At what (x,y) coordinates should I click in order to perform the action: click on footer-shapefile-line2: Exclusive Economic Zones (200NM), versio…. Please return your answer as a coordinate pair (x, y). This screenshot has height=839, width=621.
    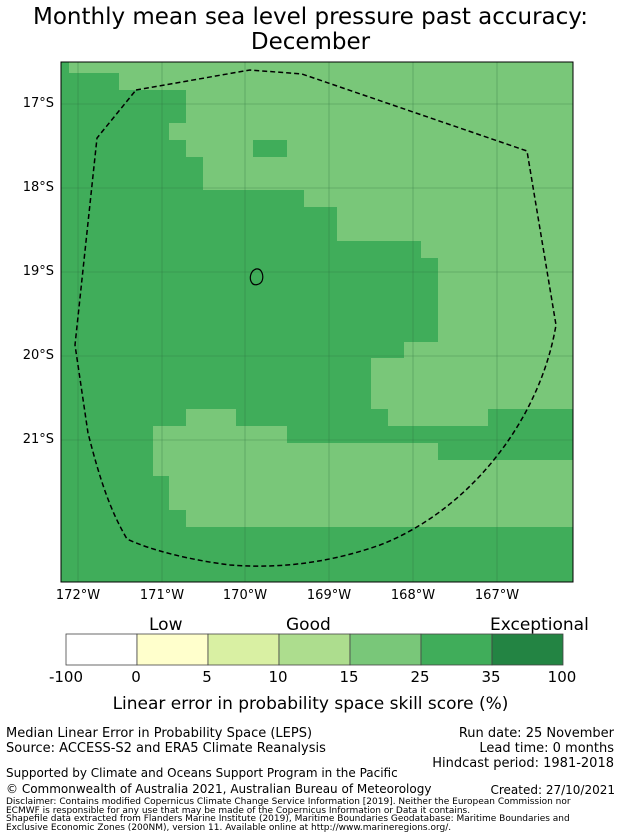
    Looking at the image, I should click on (229, 828).